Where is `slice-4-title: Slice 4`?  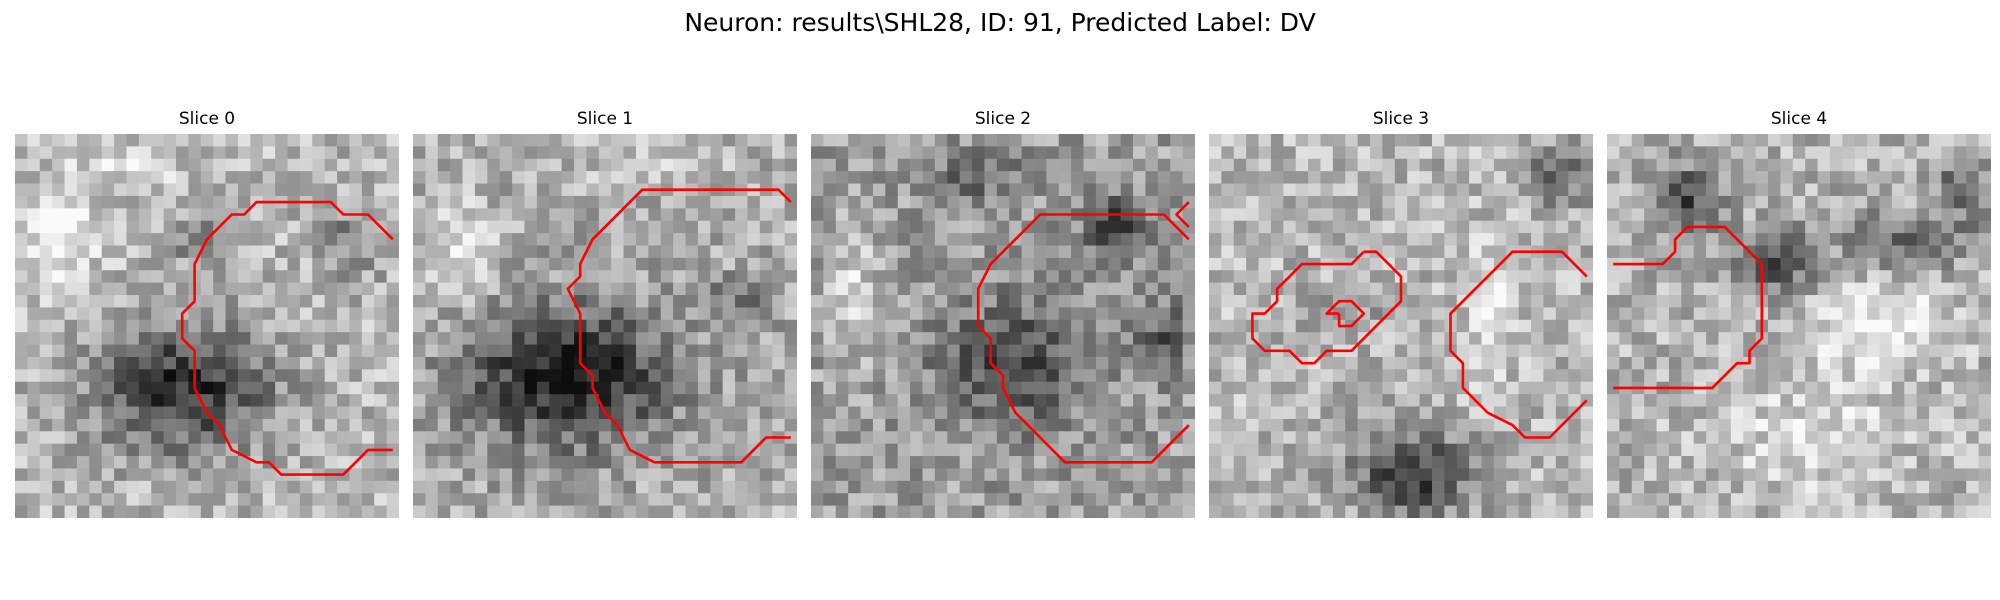
slice-4-title: Slice 4 is located at coordinates (1799, 119).